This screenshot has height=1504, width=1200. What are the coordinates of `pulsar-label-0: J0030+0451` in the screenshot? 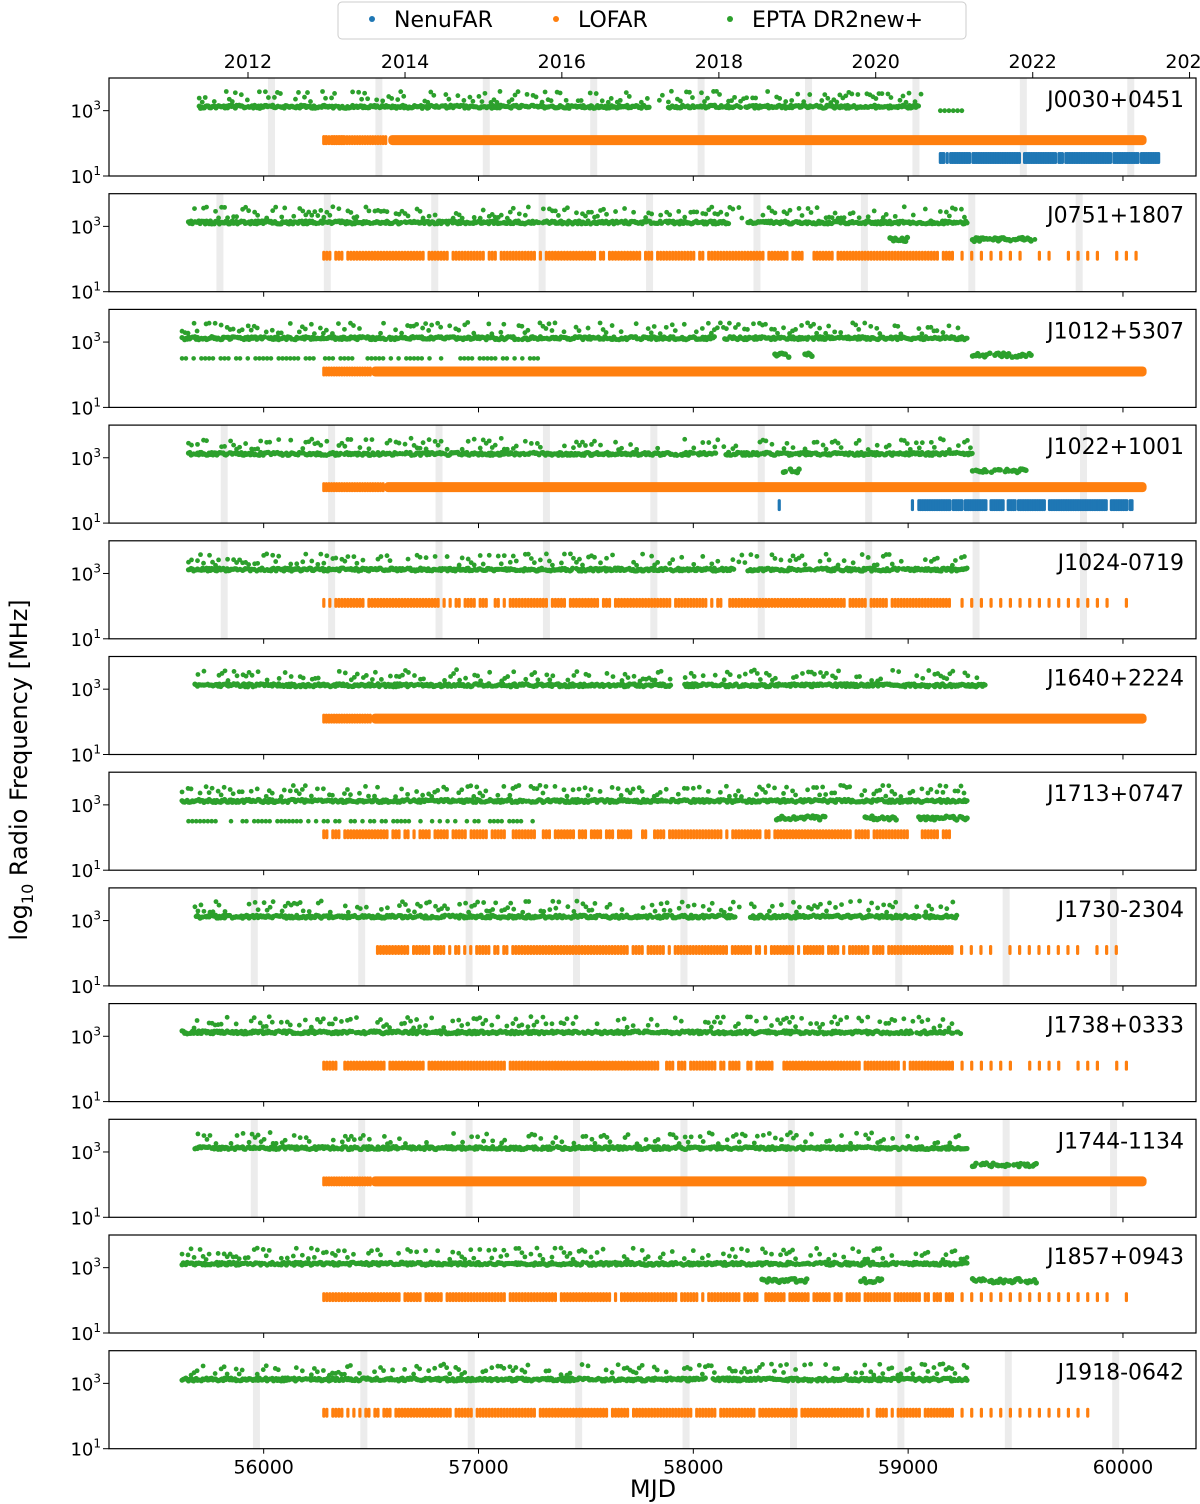 It's located at (1114, 100).